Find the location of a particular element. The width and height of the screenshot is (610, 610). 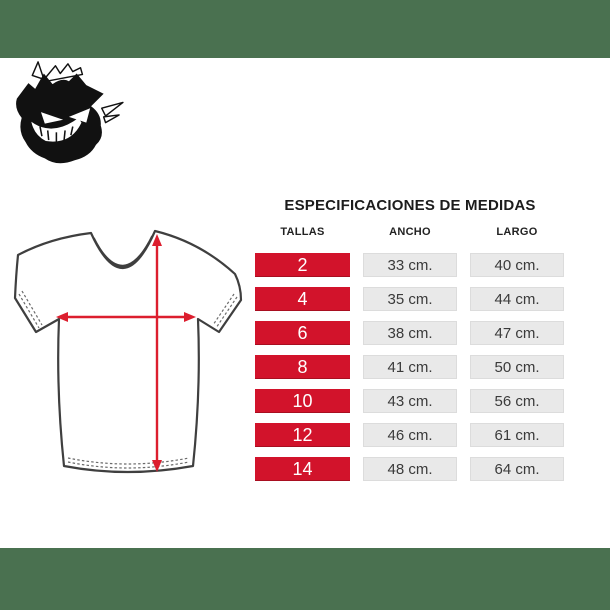

bottom-banner is located at coordinates (305, 579).